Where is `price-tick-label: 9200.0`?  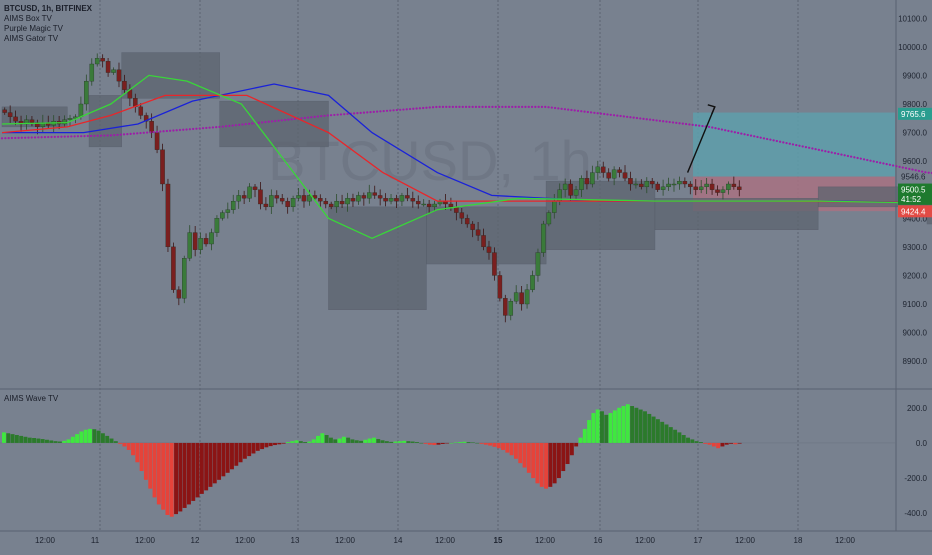
price-tick-label: 9200.0 is located at coordinates (915, 275).